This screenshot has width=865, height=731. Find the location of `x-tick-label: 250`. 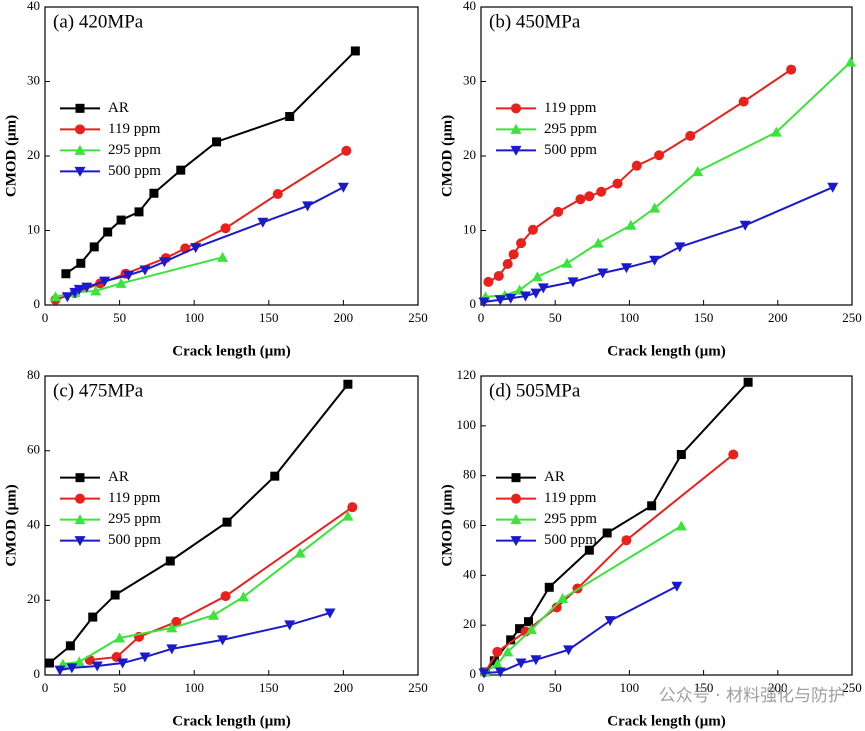

x-tick-label: 250 is located at coordinates (852, 317).